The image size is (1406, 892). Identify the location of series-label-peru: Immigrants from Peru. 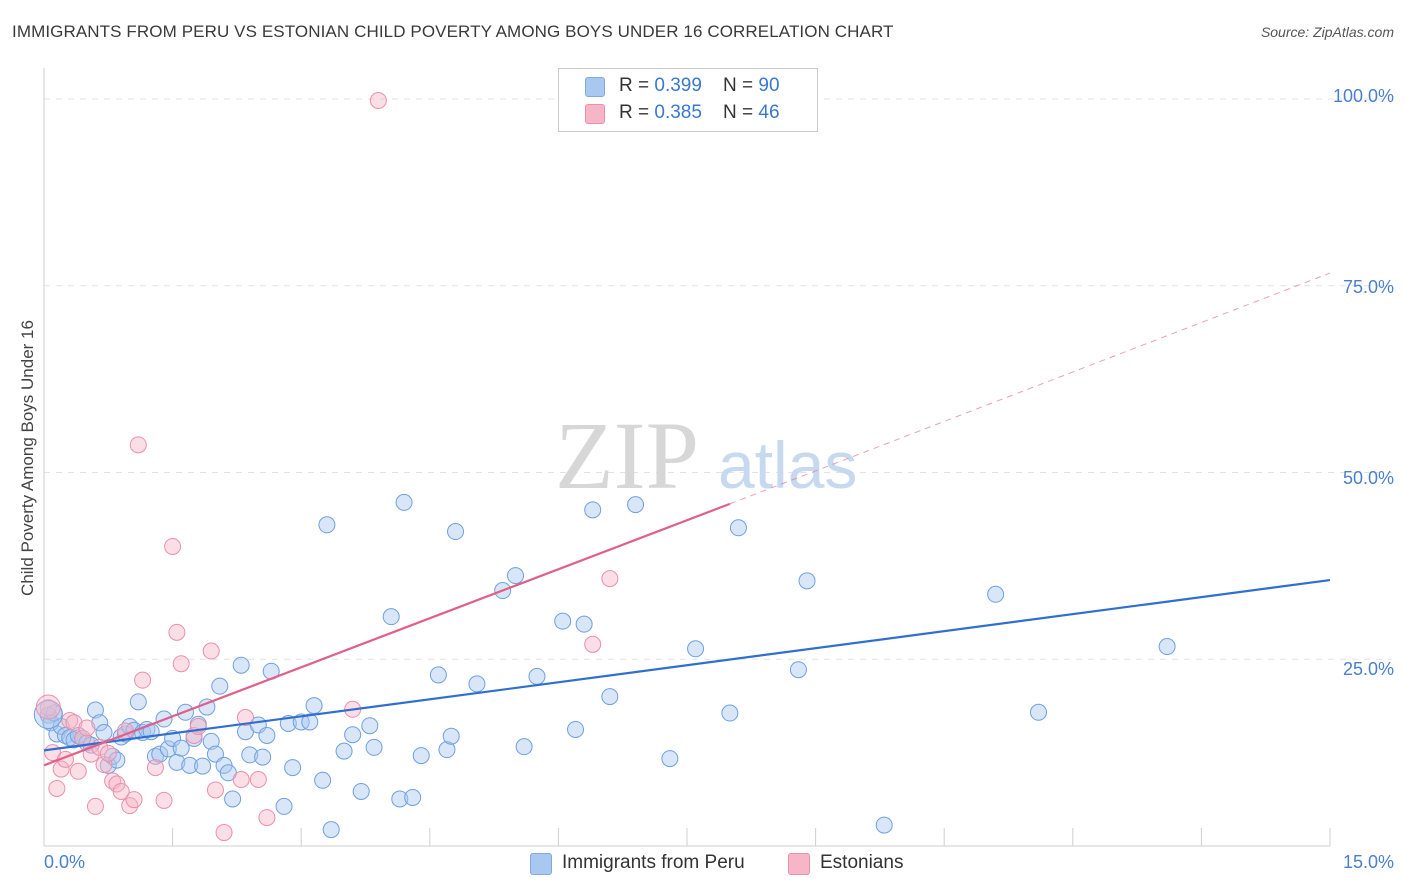
(653, 862).